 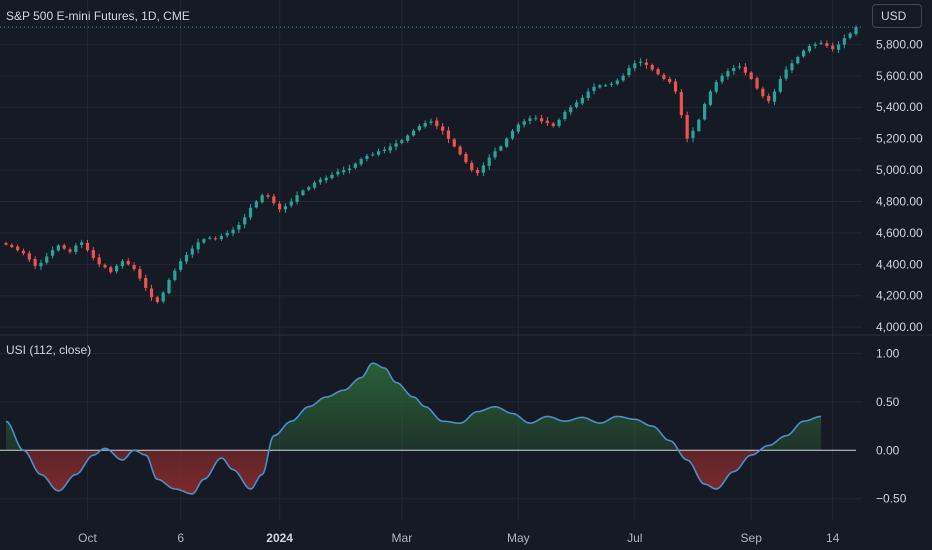 What do you see at coordinates (87, 538) in the screenshot?
I see `time-tick-label: Oct` at bounding box center [87, 538].